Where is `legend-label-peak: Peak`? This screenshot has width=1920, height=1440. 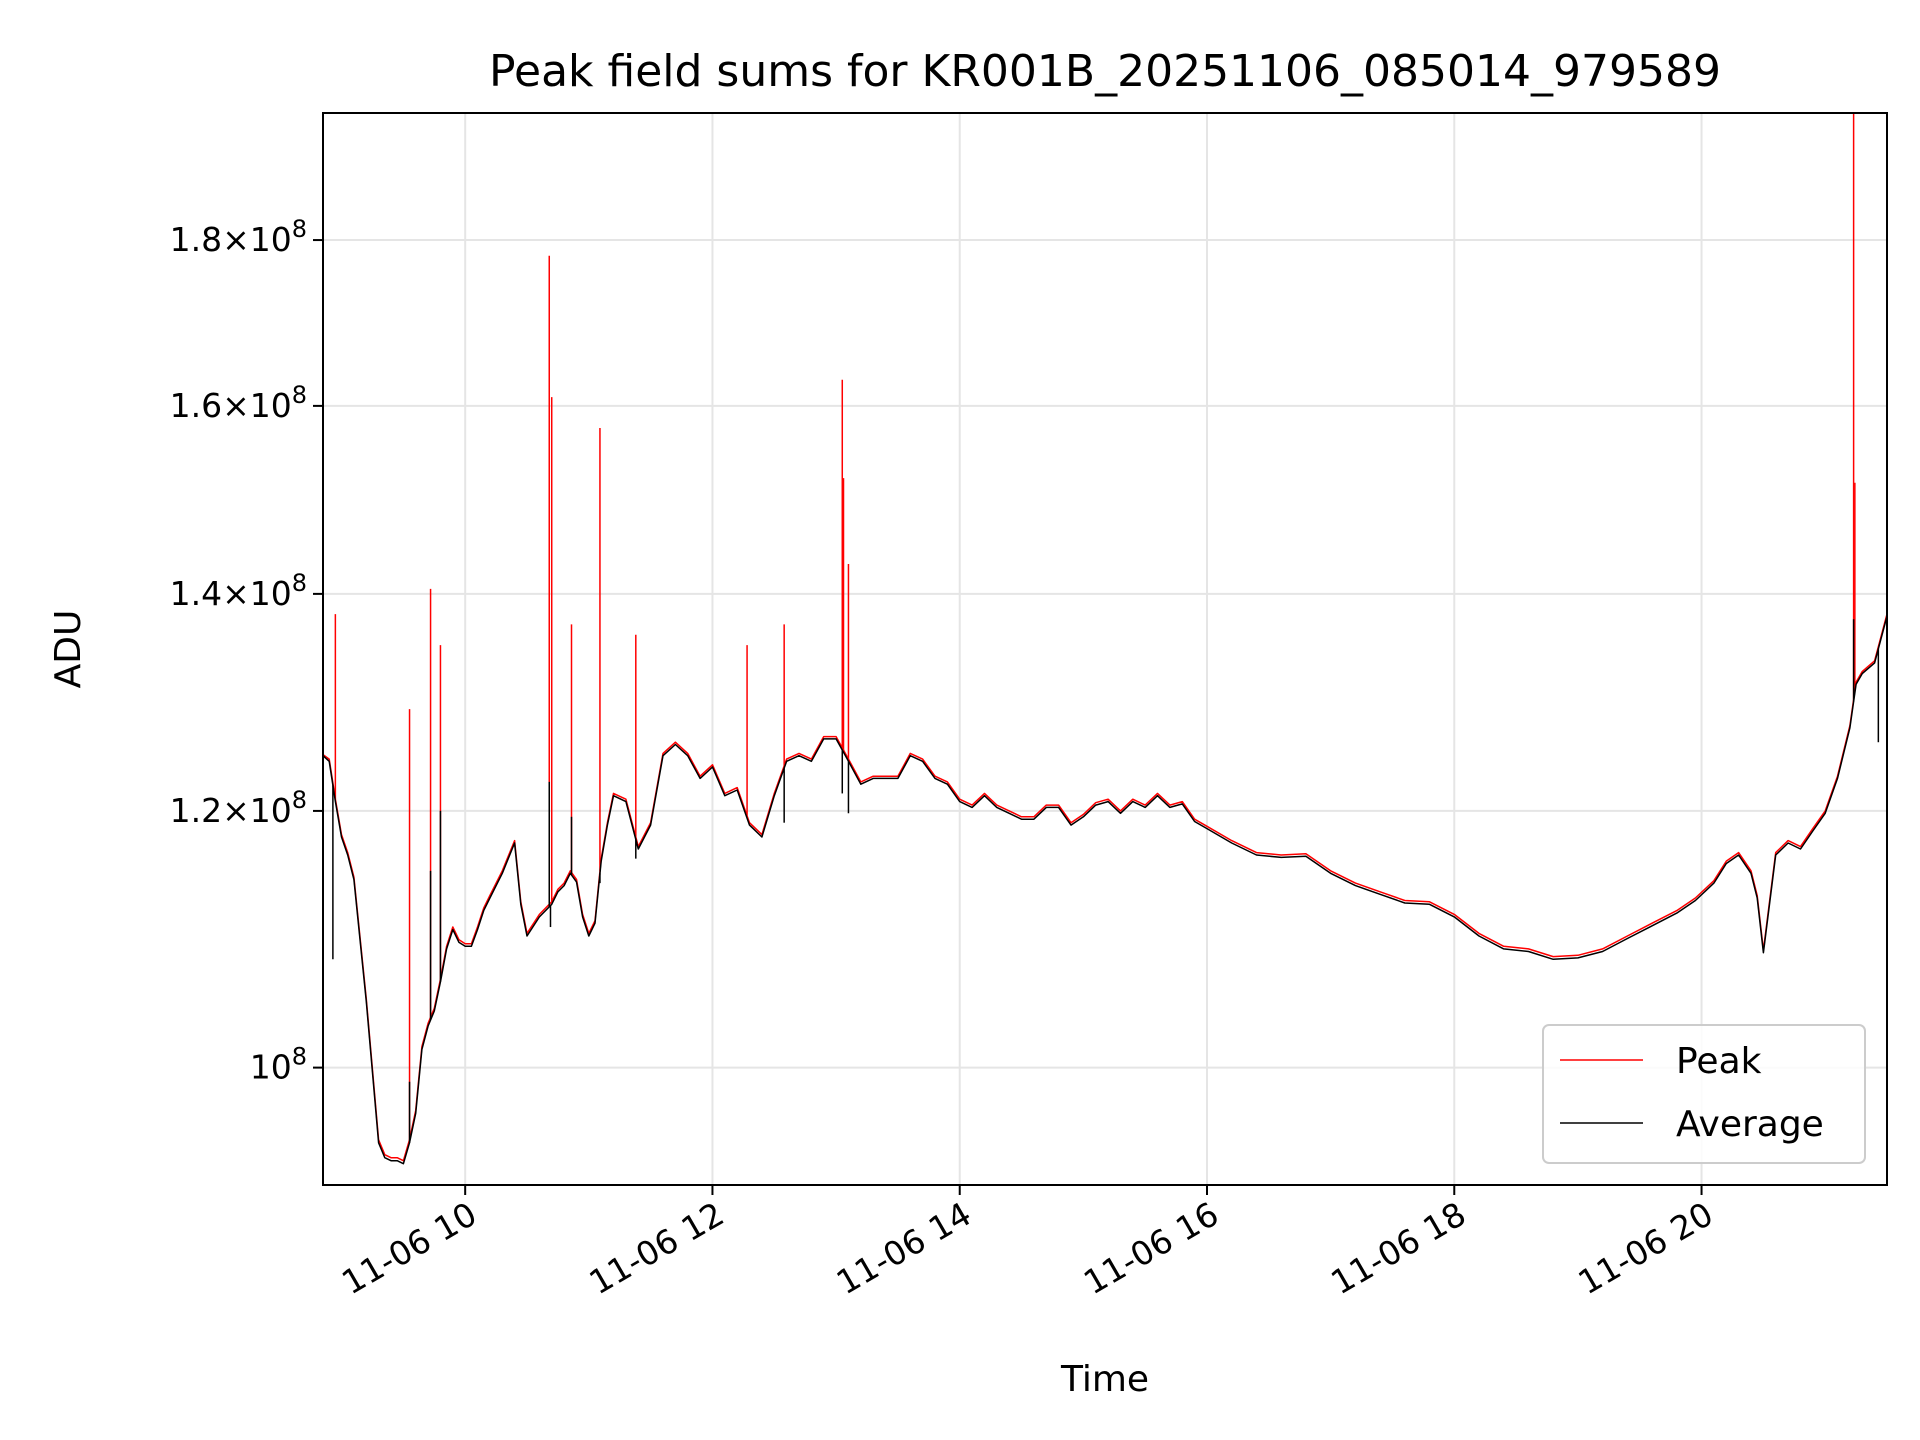 legend-label-peak: Peak is located at coordinates (1719, 1061).